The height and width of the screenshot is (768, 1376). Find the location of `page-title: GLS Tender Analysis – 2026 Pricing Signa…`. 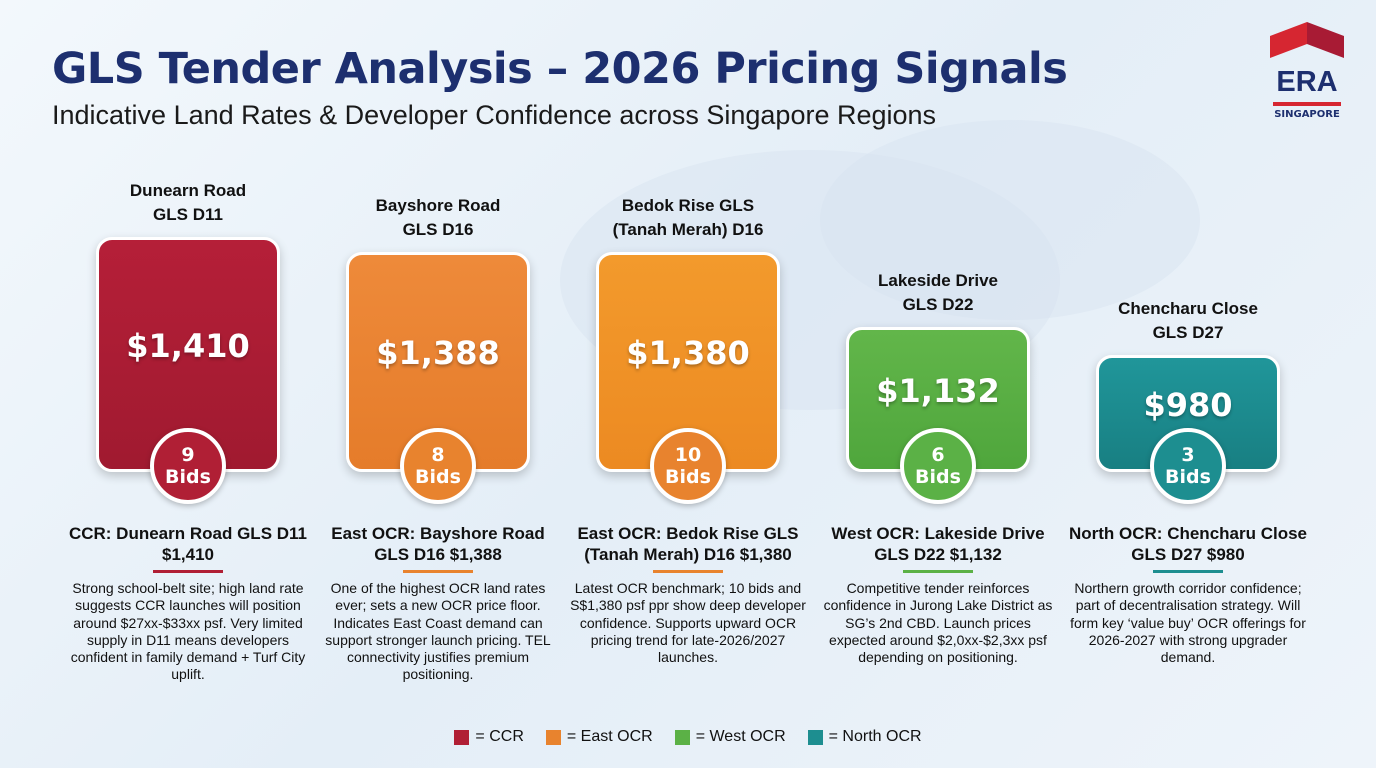

page-title: GLS Tender Analysis – 2026 Pricing Signa… is located at coordinates (560, 69).